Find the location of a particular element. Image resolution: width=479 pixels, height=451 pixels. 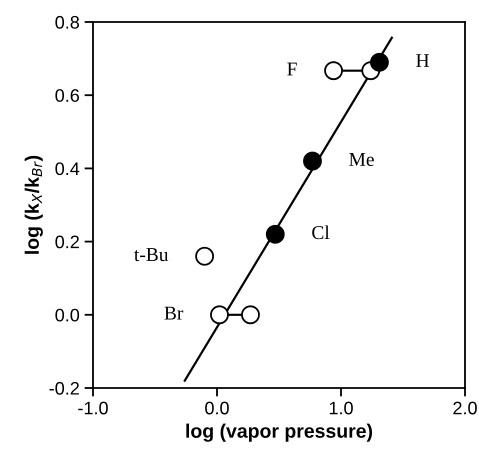

annotation: t-Bu is located at coordinates (151, 255).